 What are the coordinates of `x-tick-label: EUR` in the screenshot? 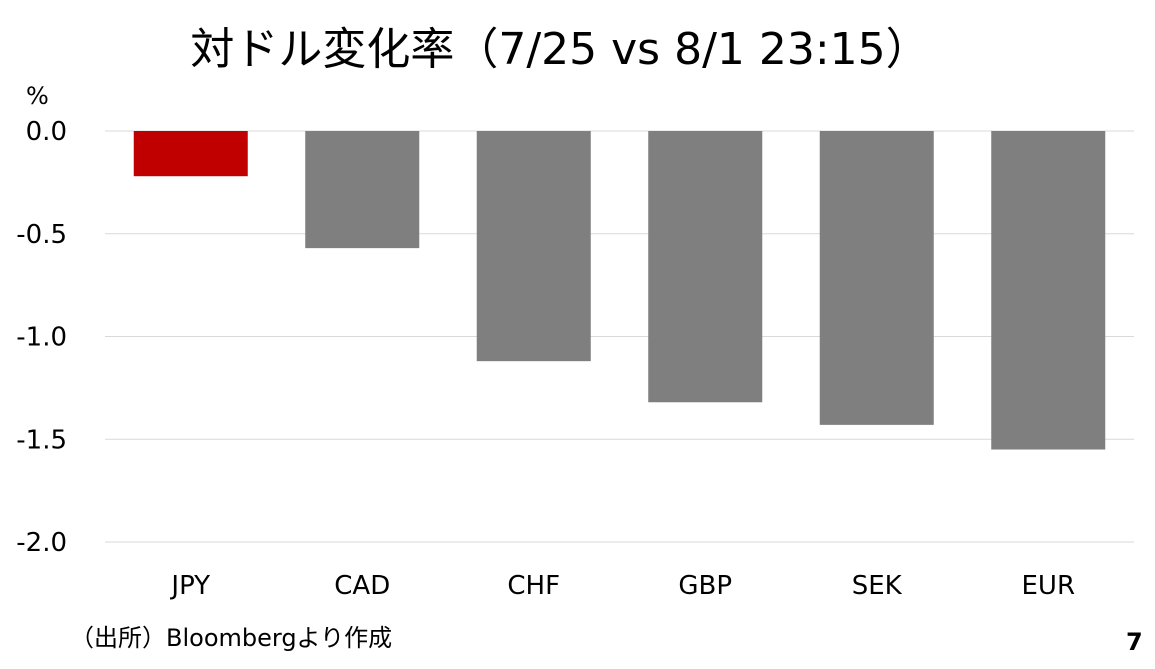 It's located at (1048, 586).